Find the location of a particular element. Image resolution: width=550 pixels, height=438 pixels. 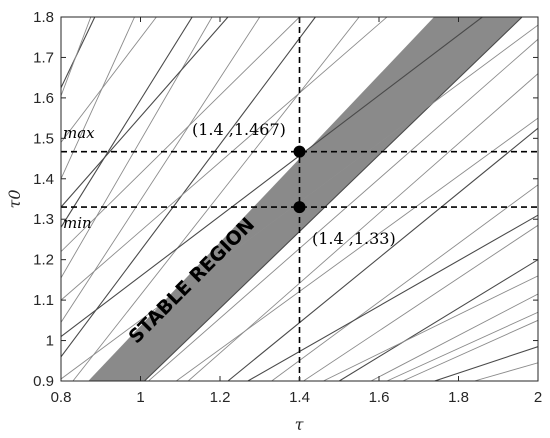

y-axis-label: τ0 is located at coordinates (14, 198).